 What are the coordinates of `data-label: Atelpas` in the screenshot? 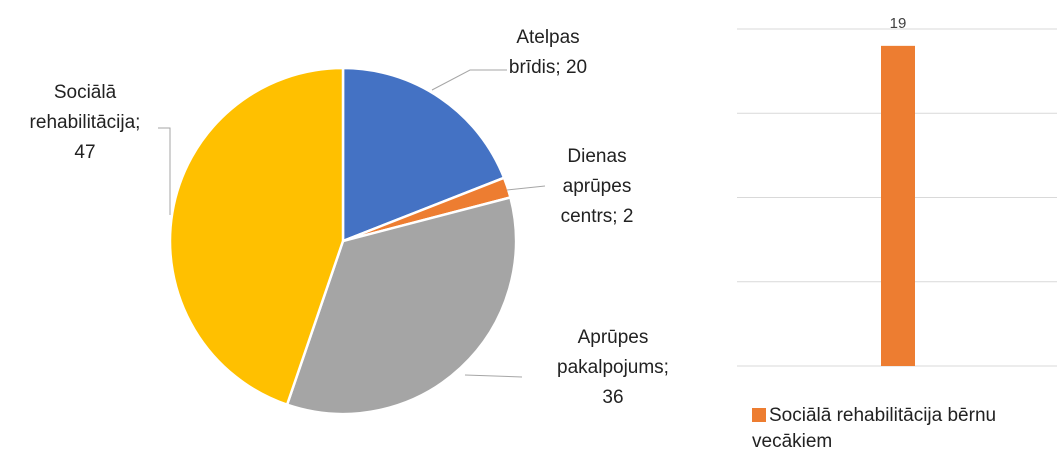 It's located at (547, 37).